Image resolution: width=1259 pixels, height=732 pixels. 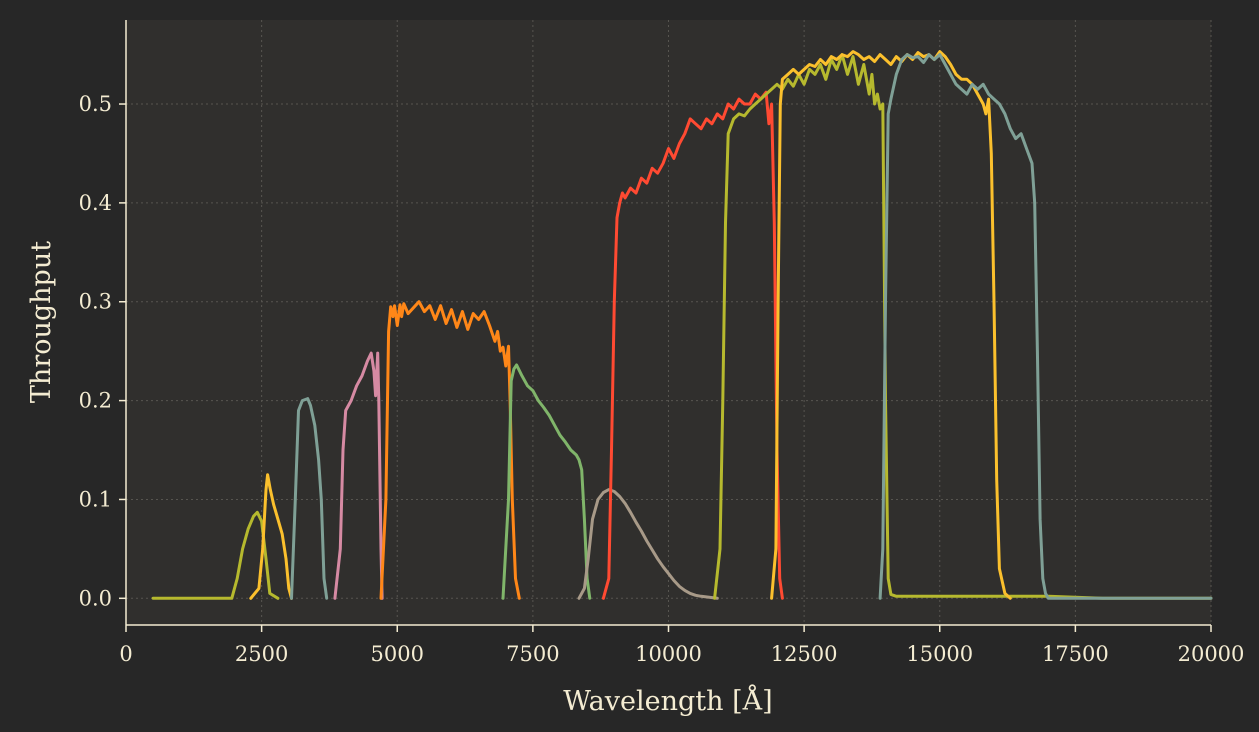 What do you see at coordinates (95, 499) in the screenshot?
I see `y-tick-label: 0.1` at bounding box center [95, 499].